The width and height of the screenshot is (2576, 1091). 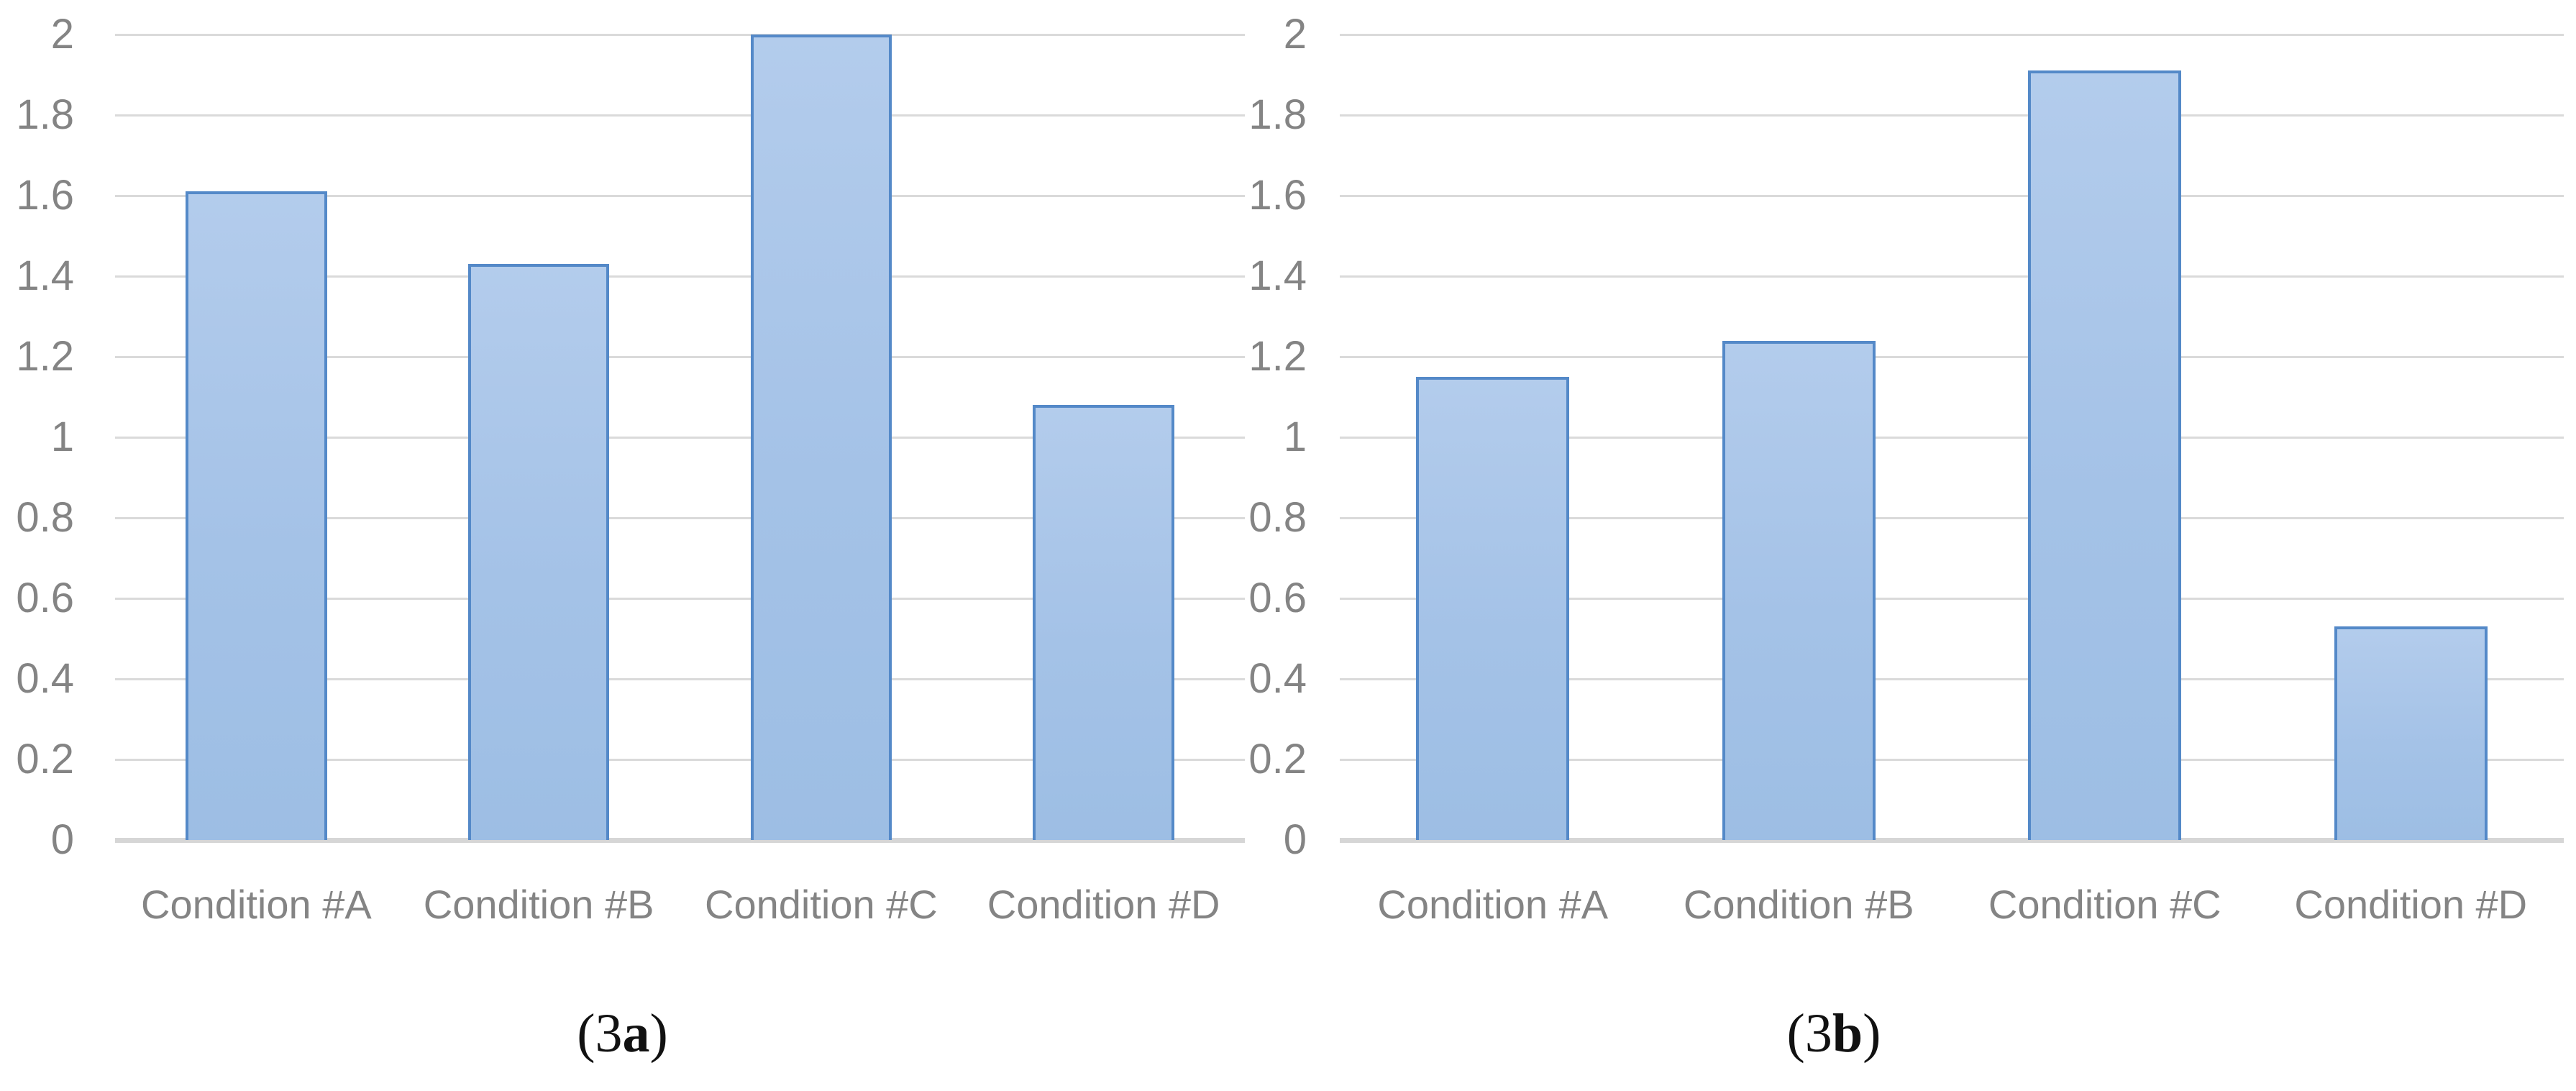 I want to click on subfigure-caption-3b: (3b), so click(x=1834, y=1034).